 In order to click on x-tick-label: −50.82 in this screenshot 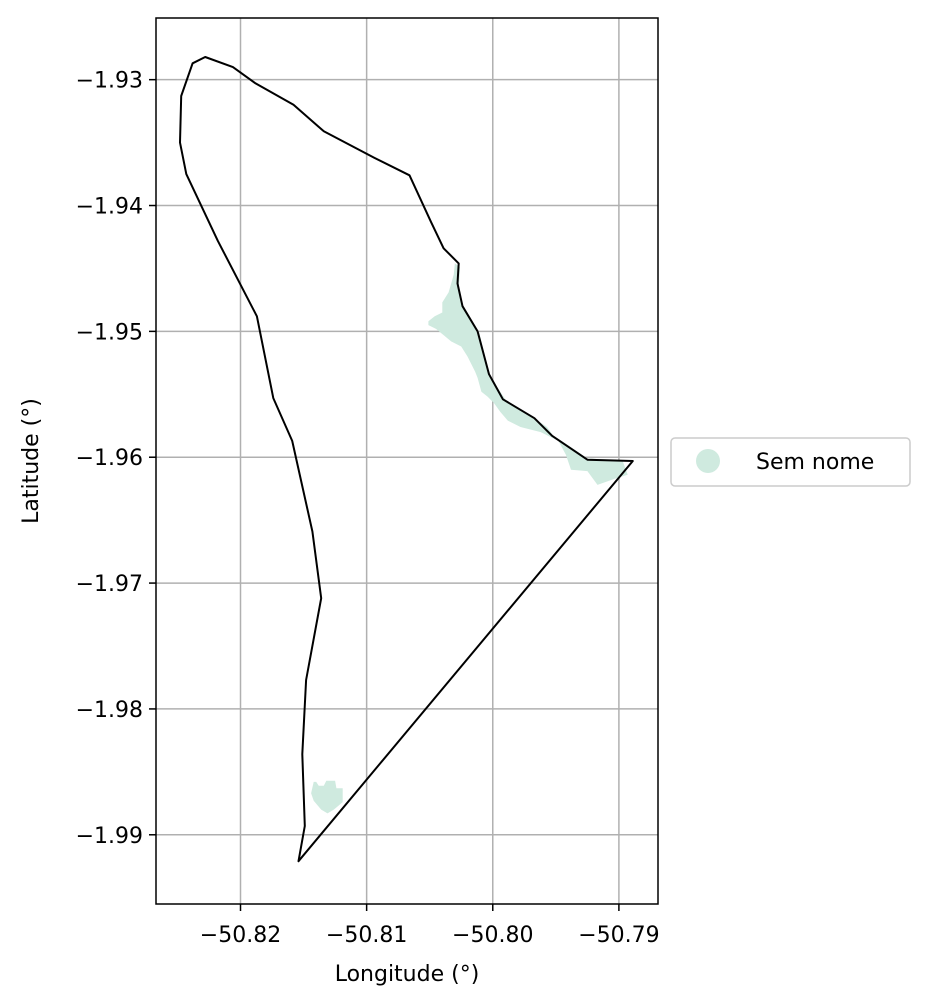, I will do `click(240, 935)`.